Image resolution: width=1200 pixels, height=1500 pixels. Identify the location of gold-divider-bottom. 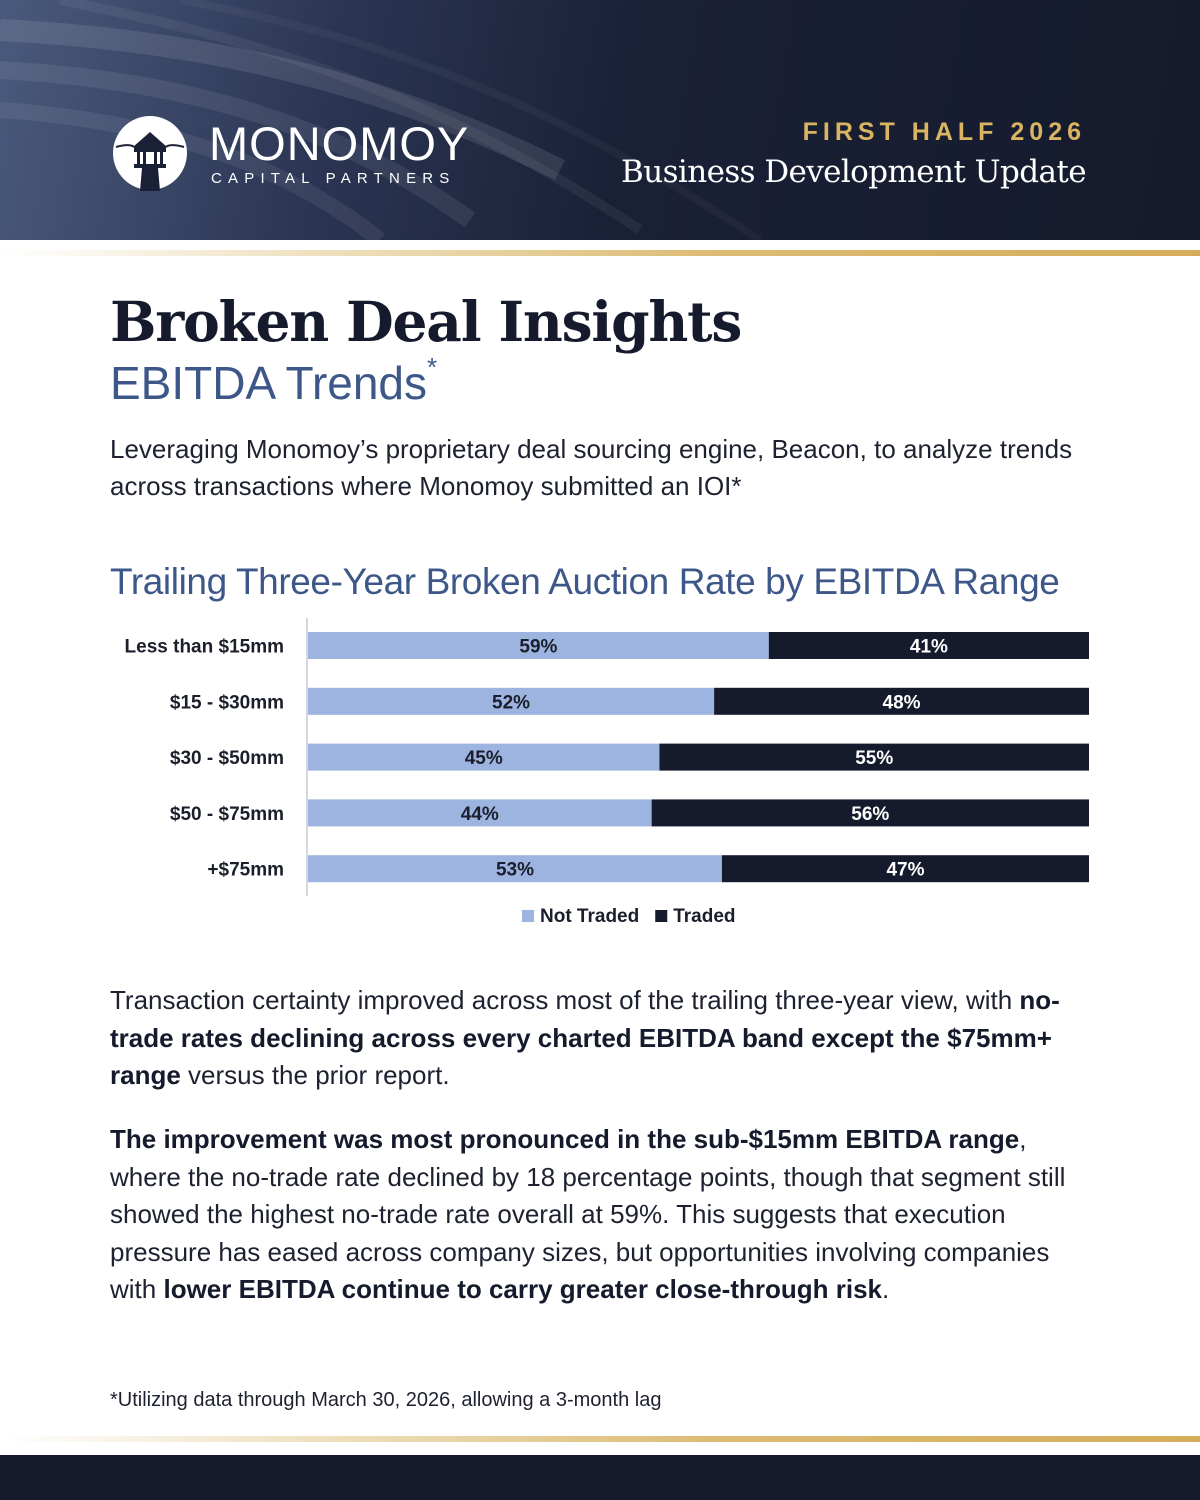
(600, 1439).